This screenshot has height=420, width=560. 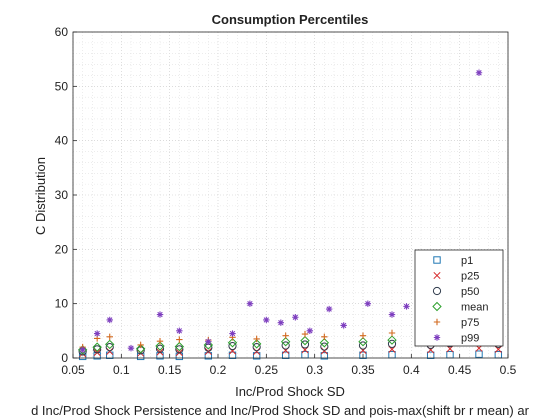 What do you see at coordinates (437, 275) in the screenshot?
I see `legend-marker-p25` at bounding box center [437, 275].